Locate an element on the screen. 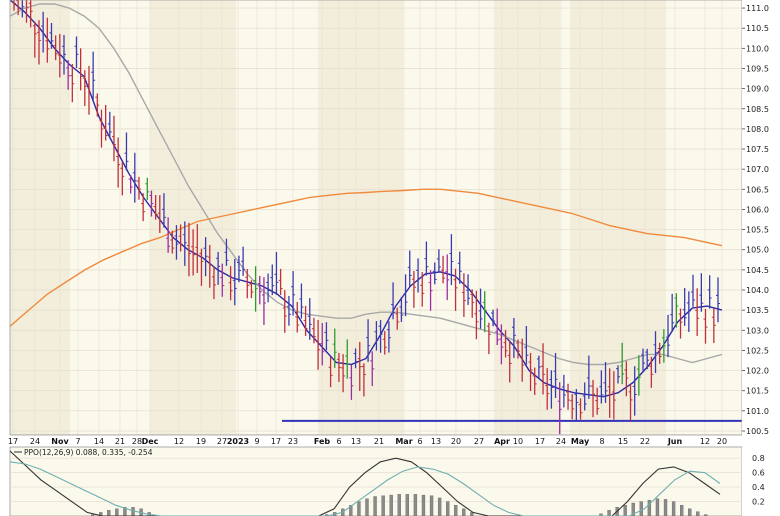  date-tick-label: 12 is located at coordinates (179, 441).